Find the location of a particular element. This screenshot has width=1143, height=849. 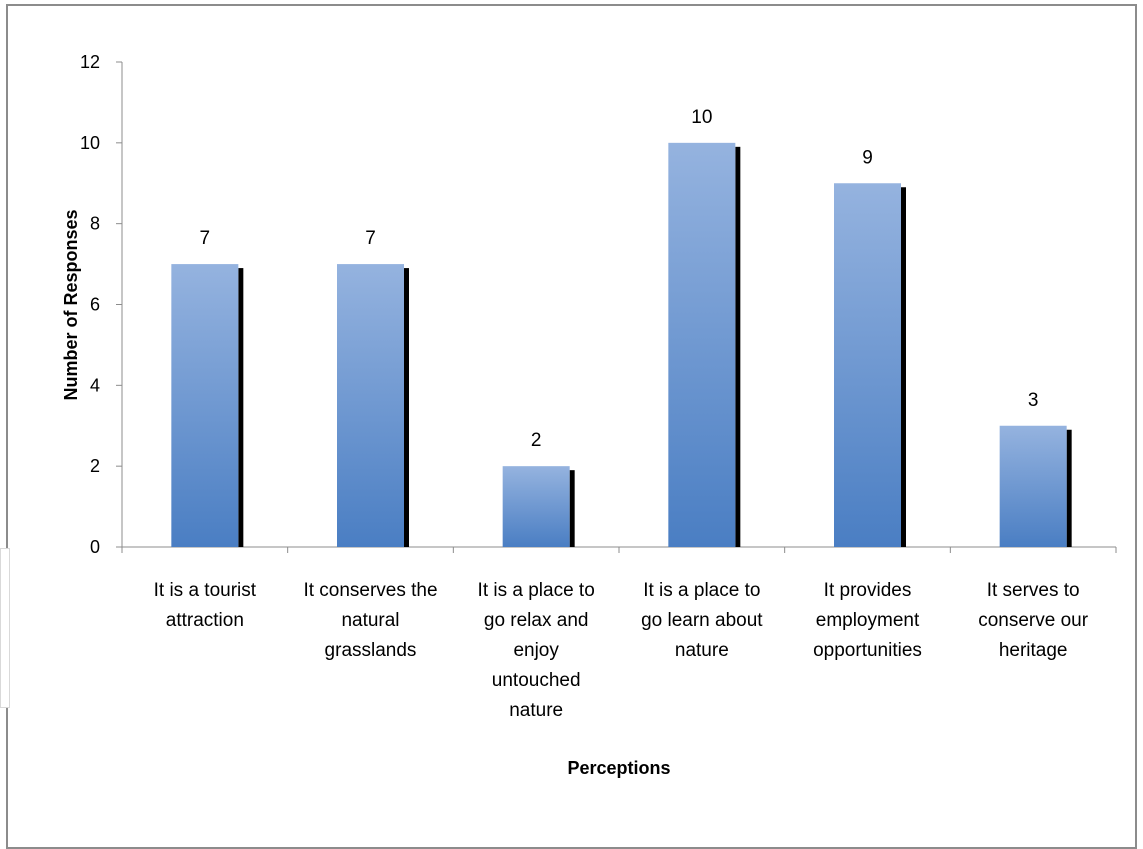

y-tick-label: 4 is located at coordinates (95, 385).